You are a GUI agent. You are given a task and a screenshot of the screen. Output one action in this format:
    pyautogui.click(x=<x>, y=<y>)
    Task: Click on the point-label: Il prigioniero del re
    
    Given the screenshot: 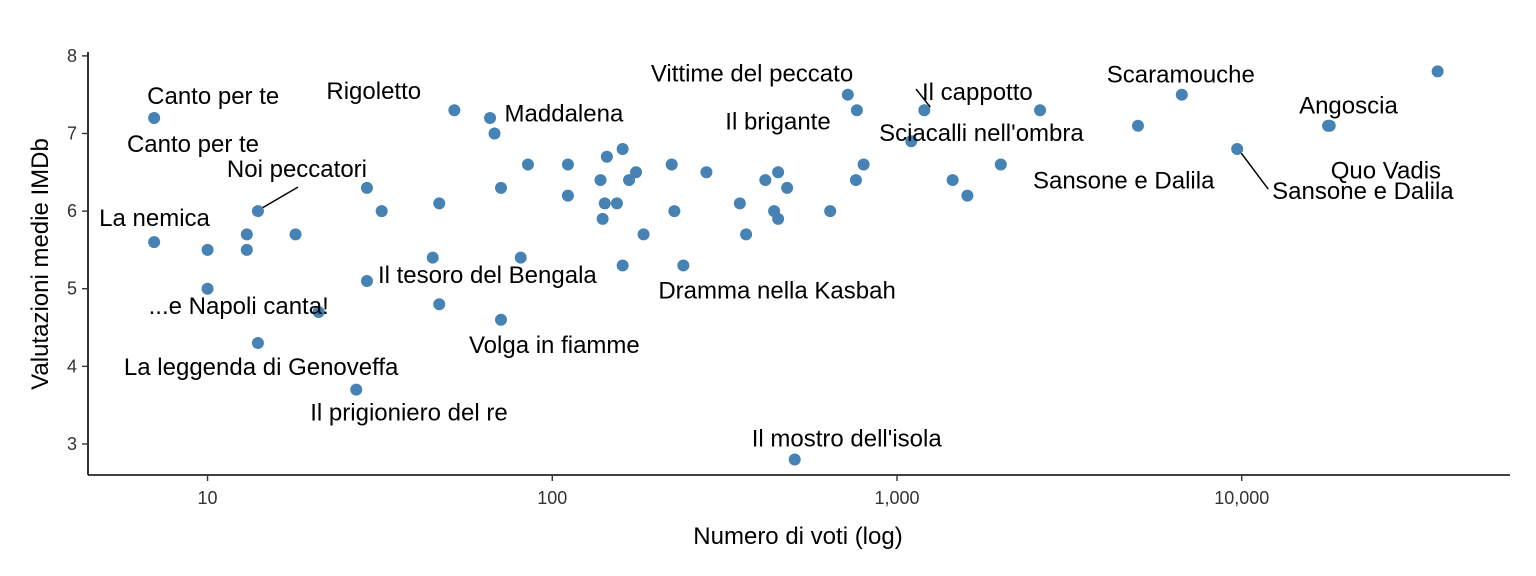 What is the action you would take?
    pyautogui.click(x=408, y=413)
    